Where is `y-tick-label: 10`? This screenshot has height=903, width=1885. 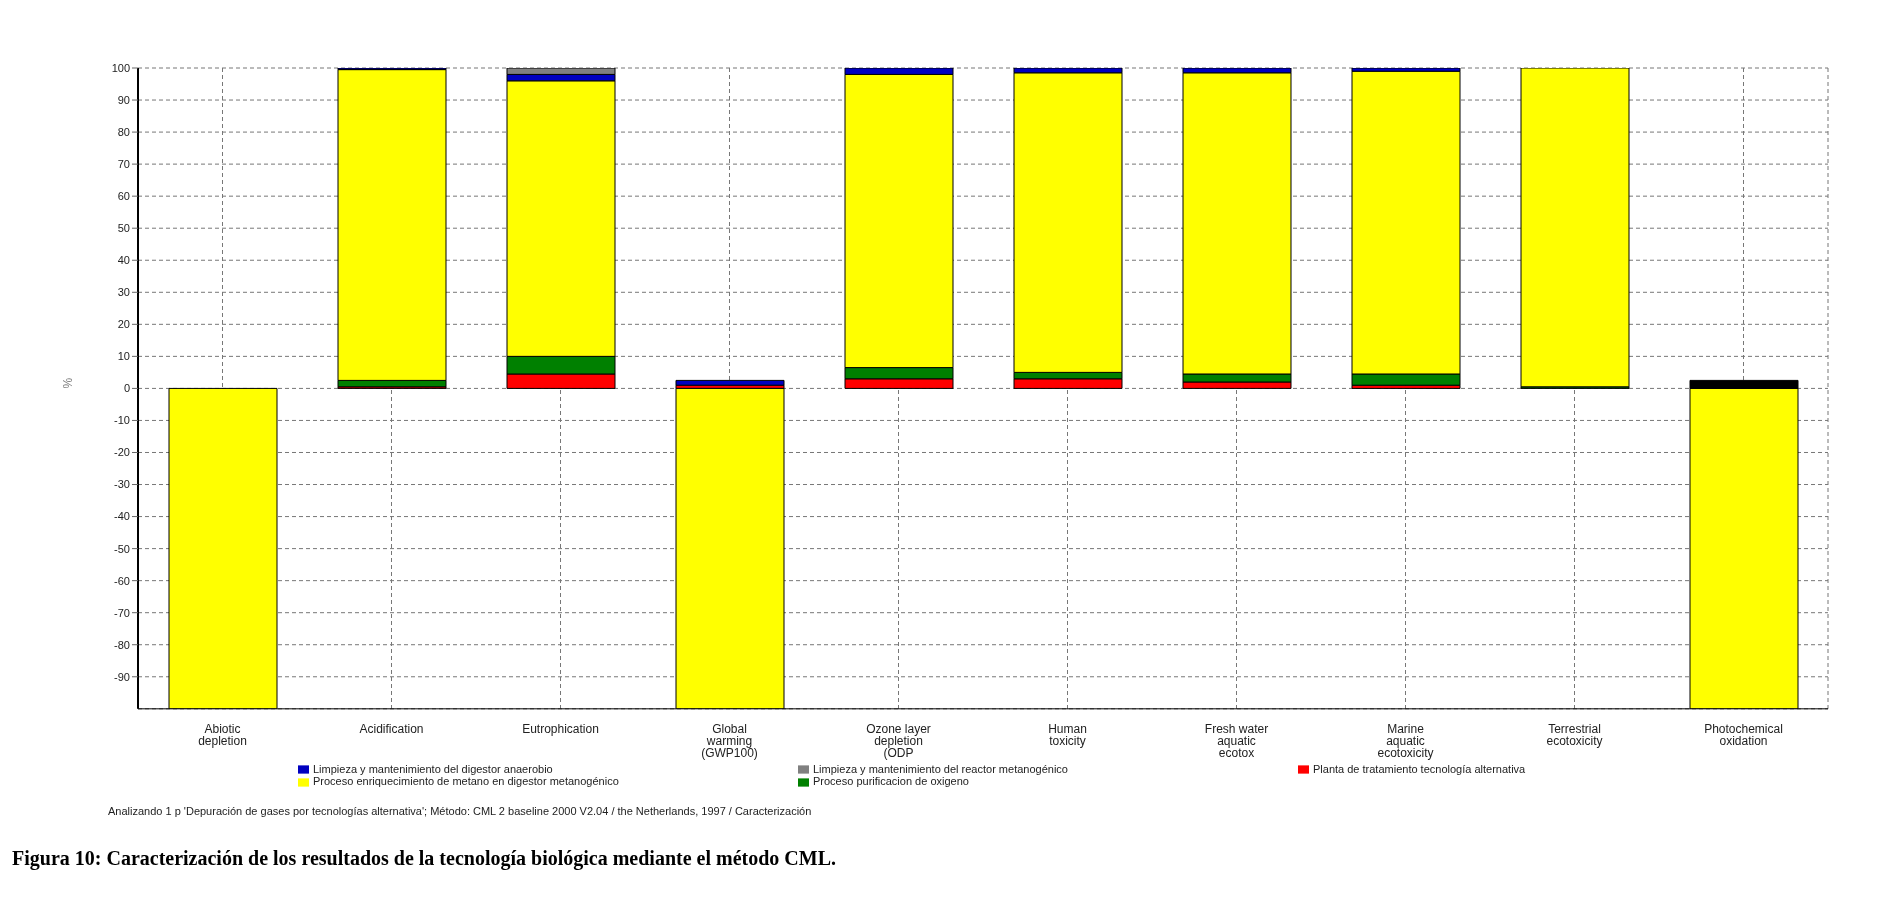 y-tick-label: 10 is located at coordinates (123, 356).